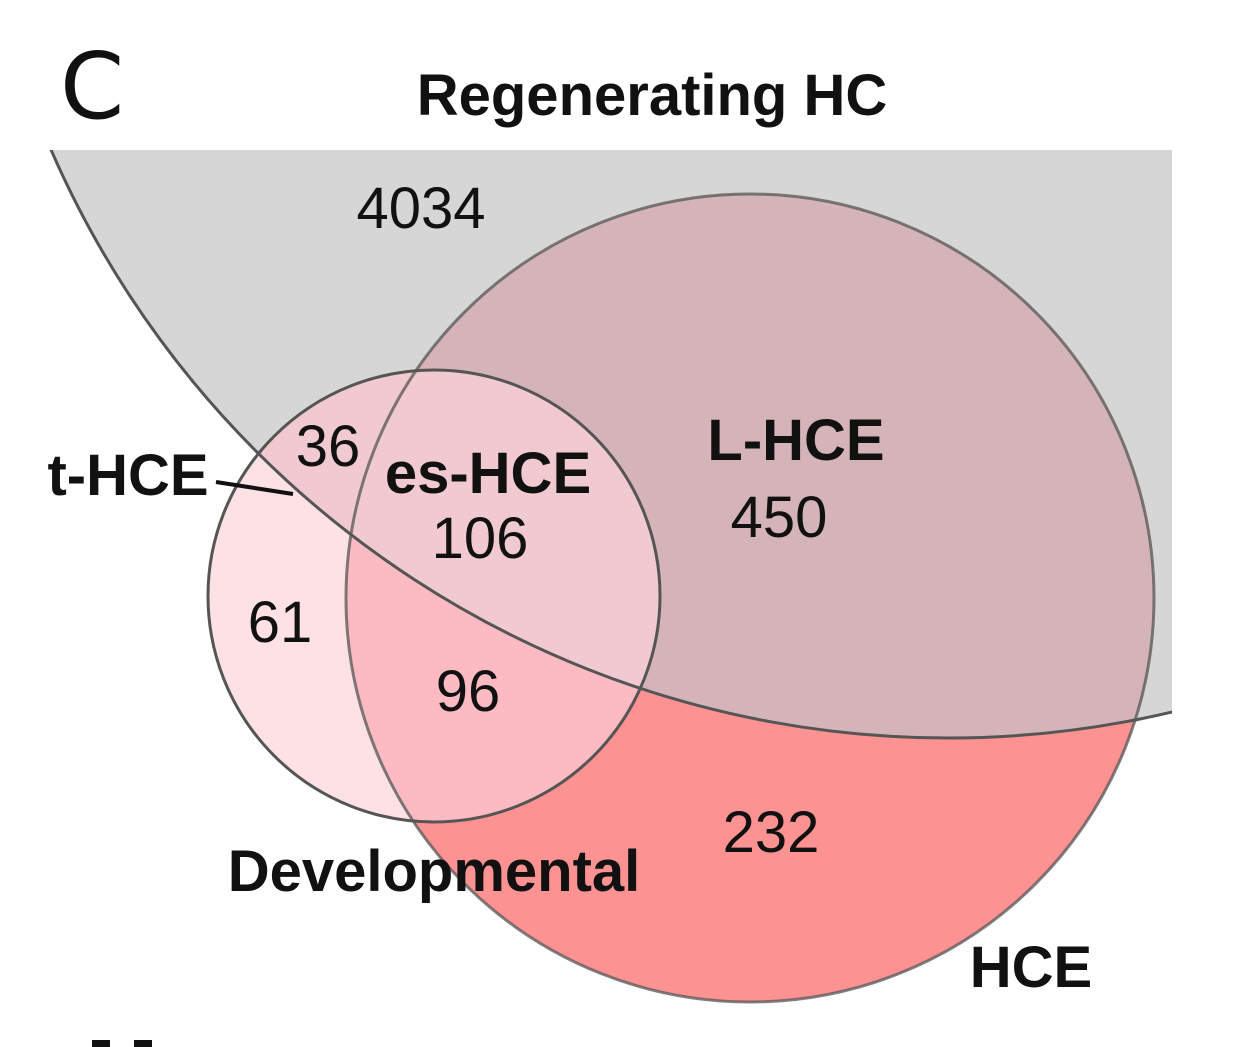 The height and width of the screenshot is (1047, 1251). I want to click on developmental-label: Developmental, so click(434, 871).